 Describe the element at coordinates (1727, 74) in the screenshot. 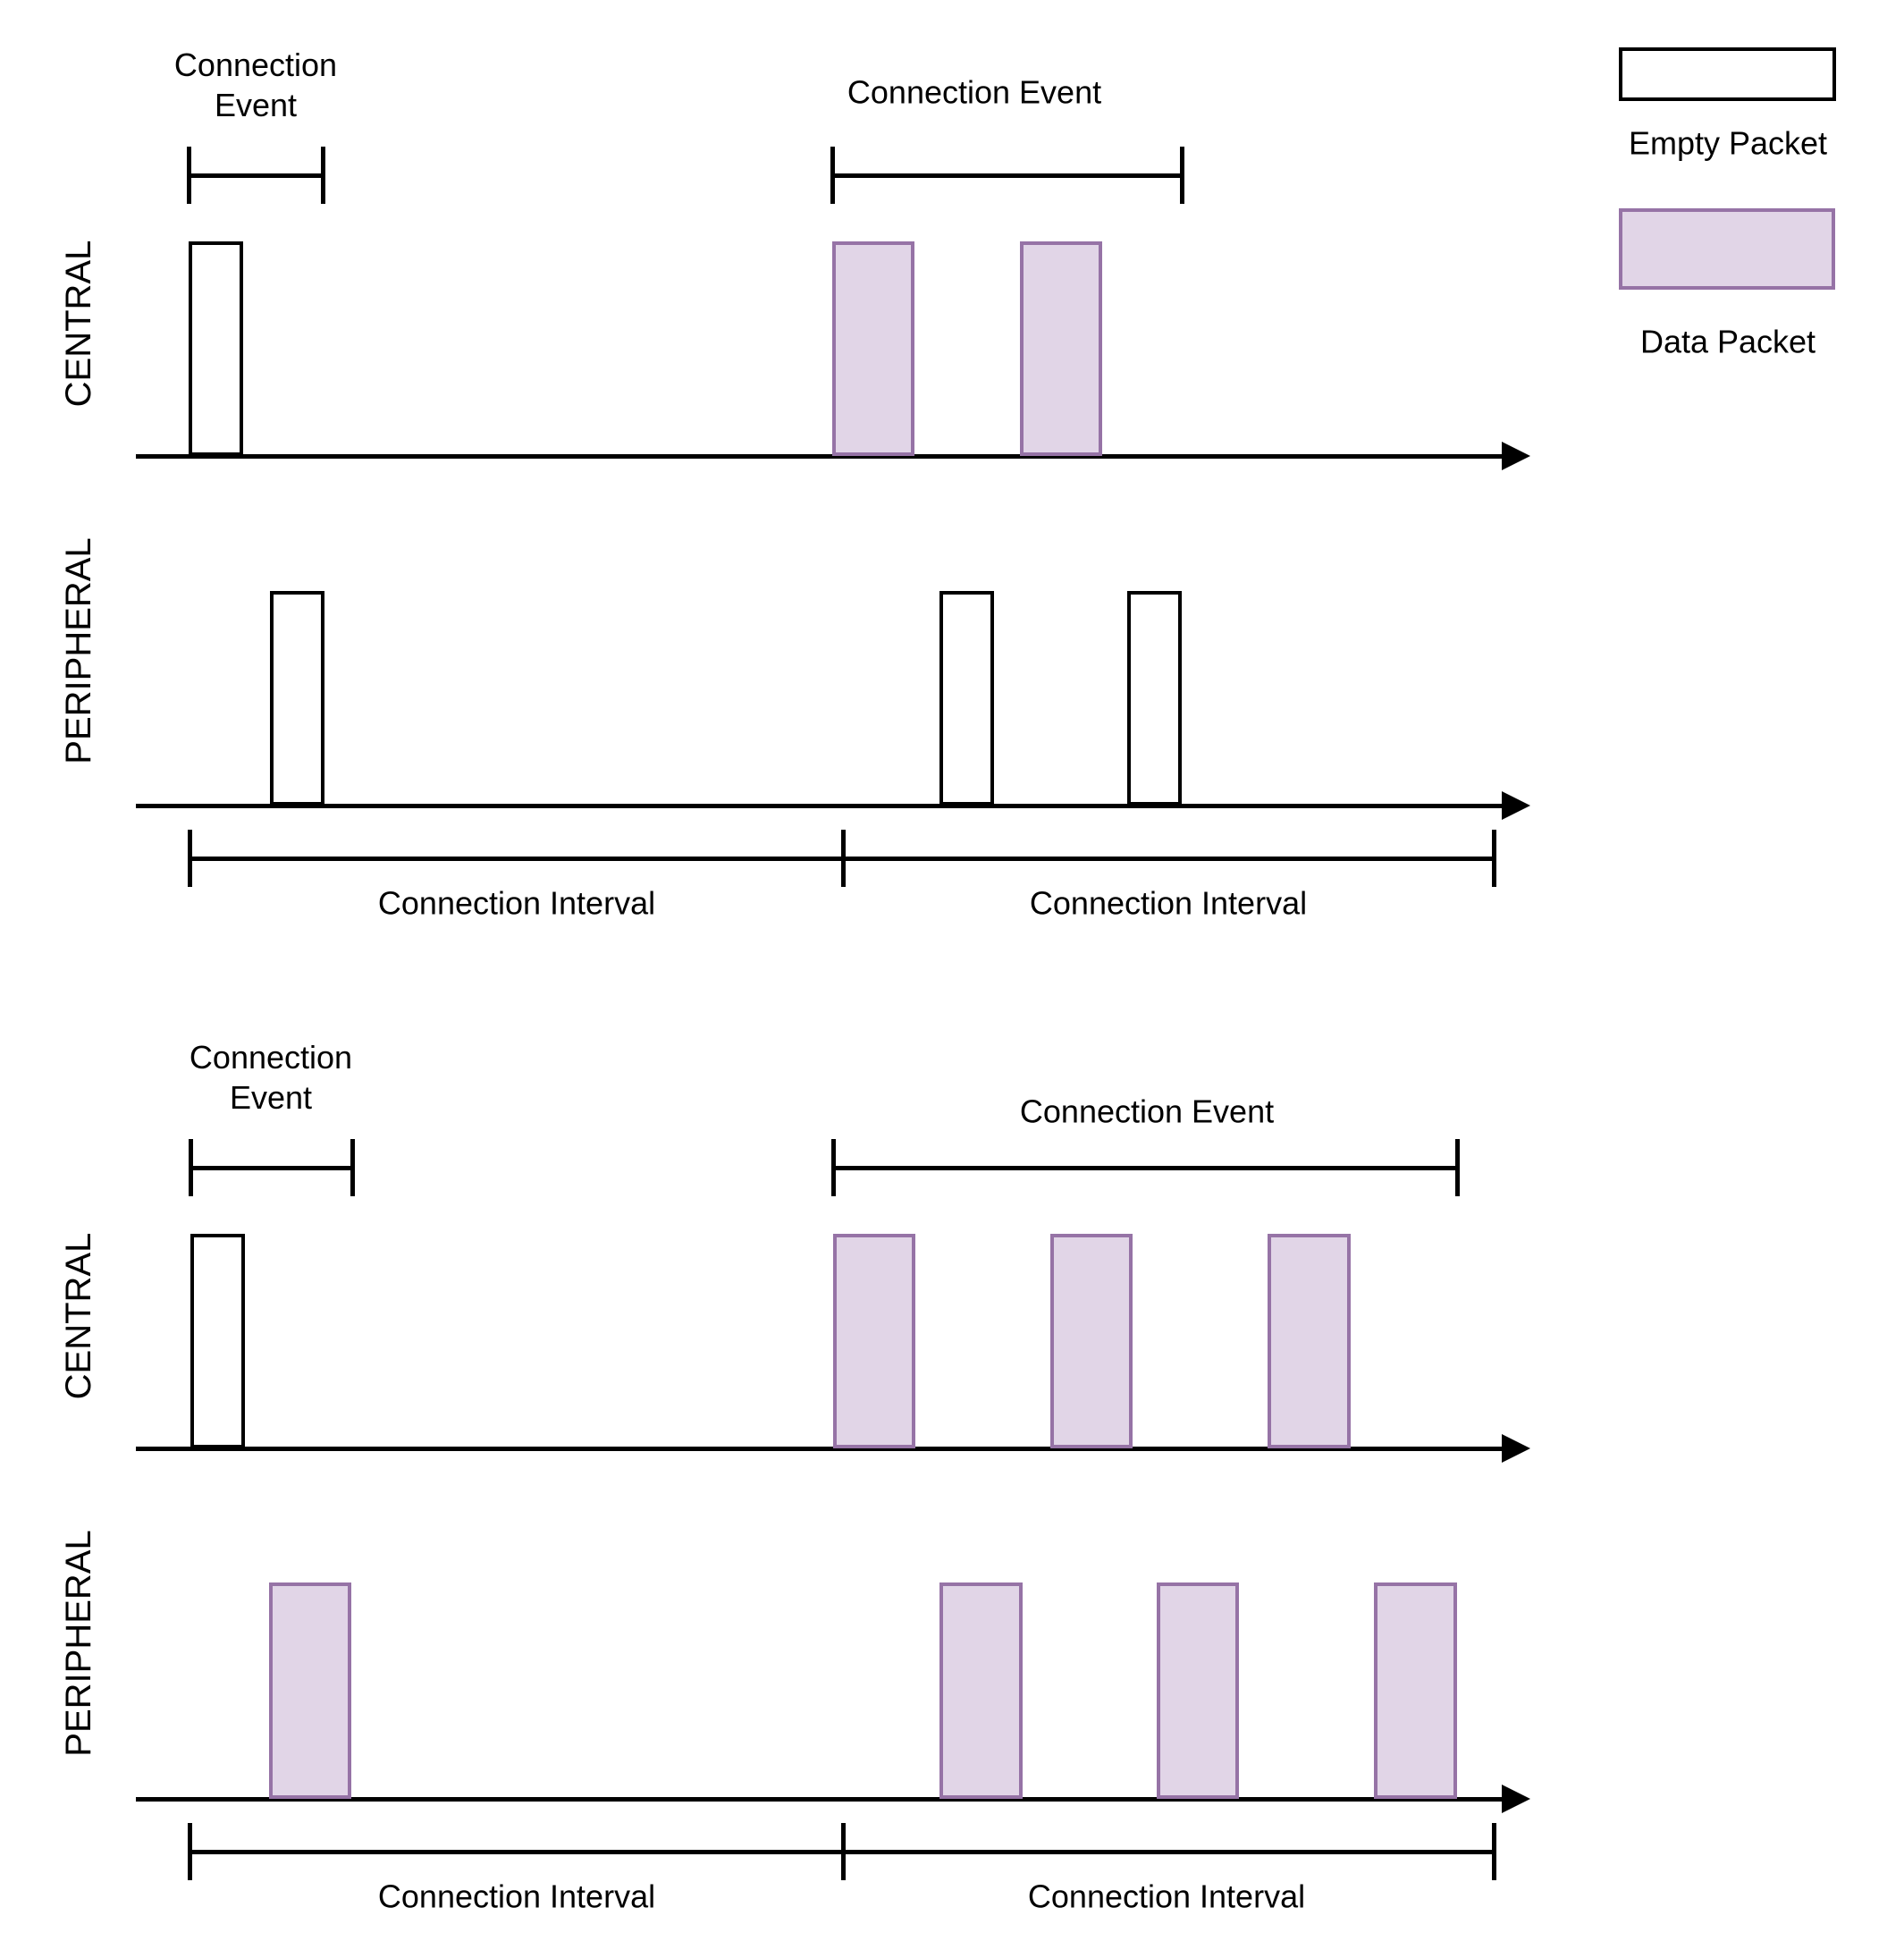

I see `legend-empty-packet-swatch` at that location.